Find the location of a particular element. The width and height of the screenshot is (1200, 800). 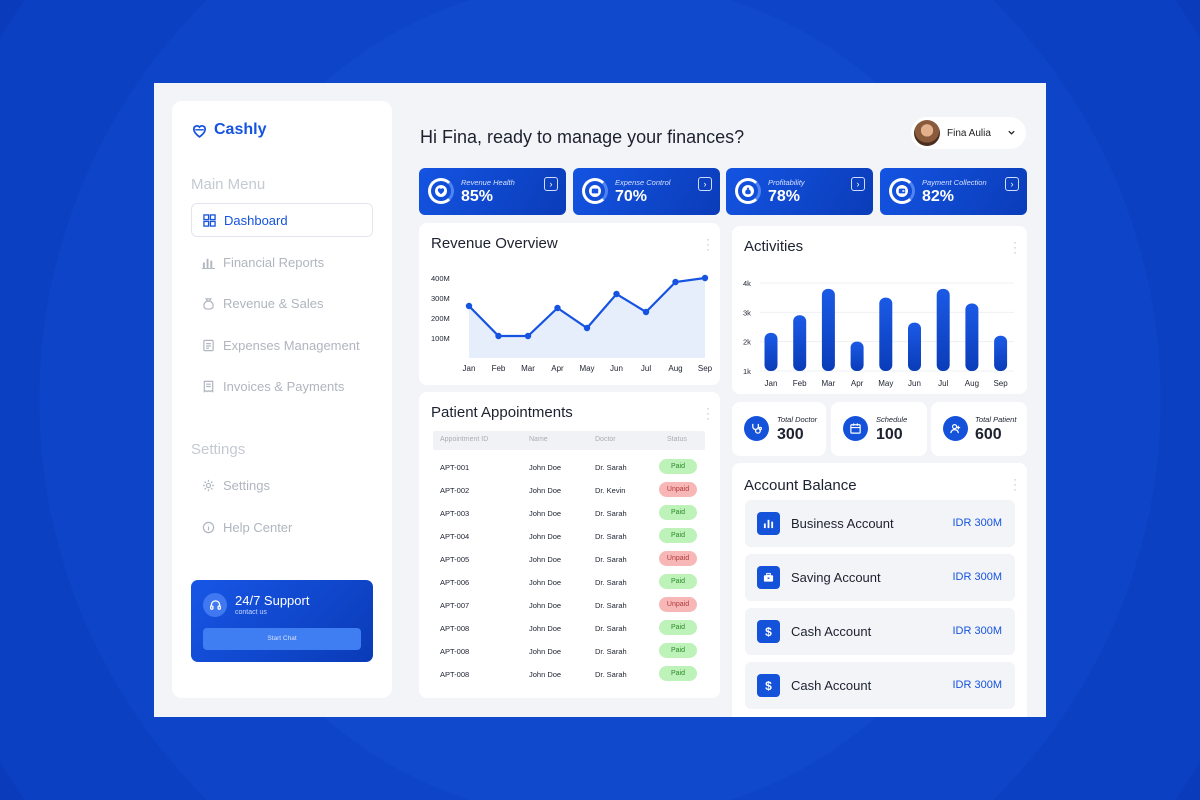

x-tick-label: Jul is located at coordinates (646, 368).